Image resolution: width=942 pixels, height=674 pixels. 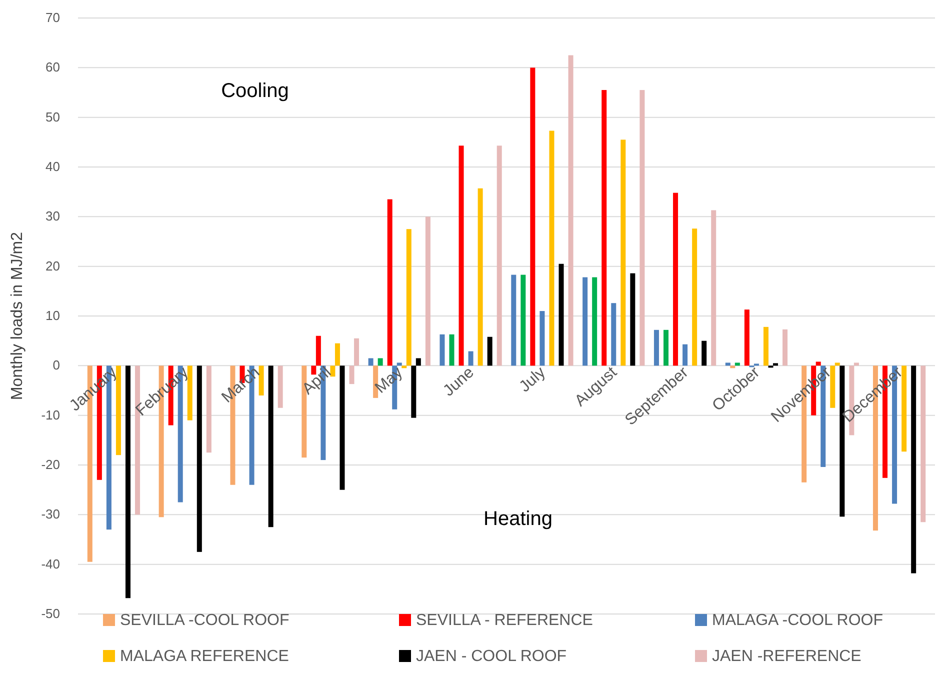 What do you see at coordinates (53, 266) in the screenshot?
I see `y-tick-label: 20` at bounding box center [53, 266].